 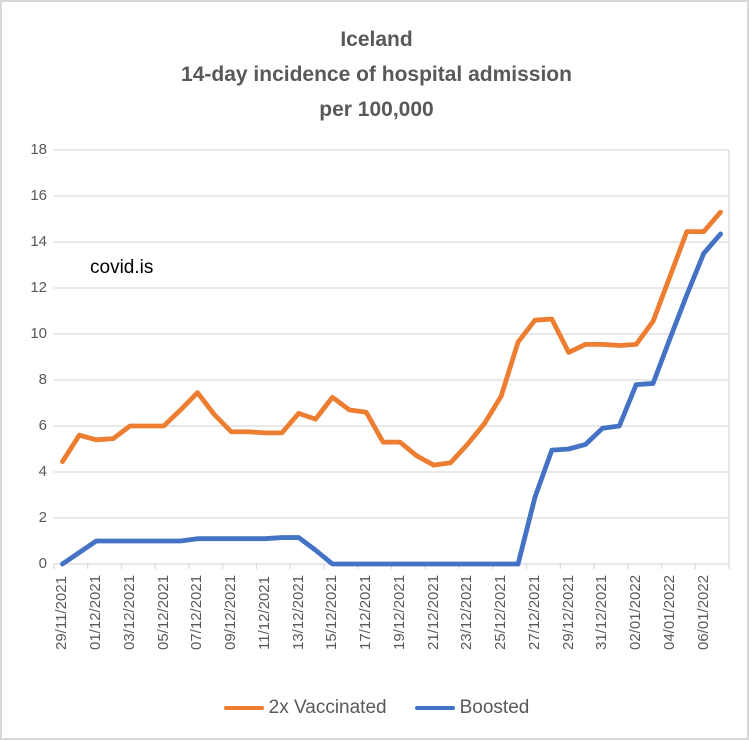 What do you see at coordinates (669, 612) in the screenshot?
I see `x-axis-label: 04/01/2022` at bounding box center [669, 612].